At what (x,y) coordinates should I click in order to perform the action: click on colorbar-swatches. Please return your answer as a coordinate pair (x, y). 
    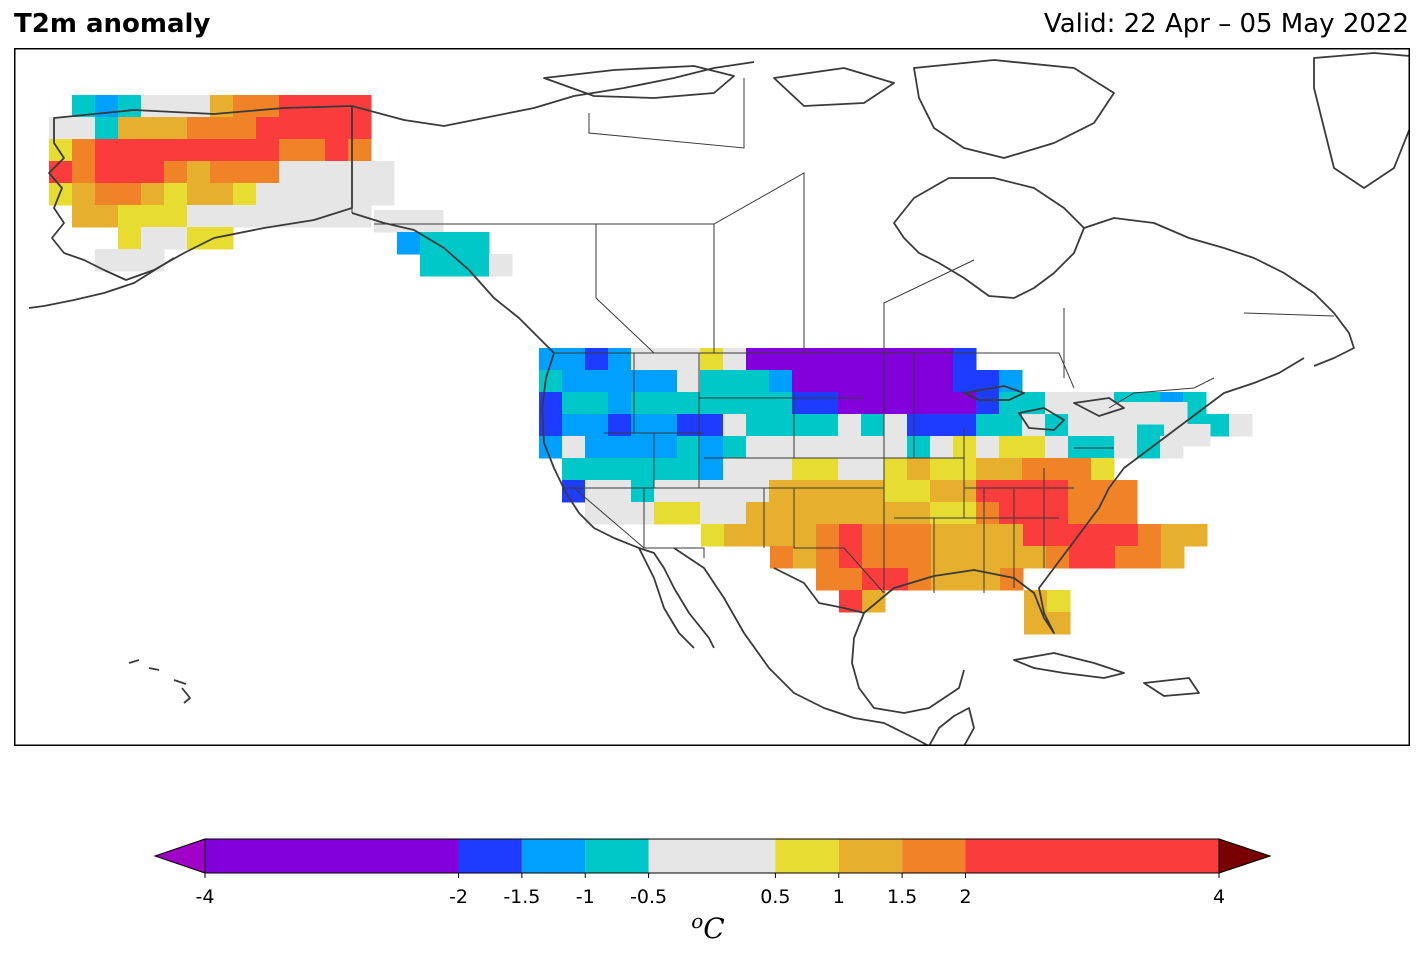
    Looking at the image, I should click on (712, 856).